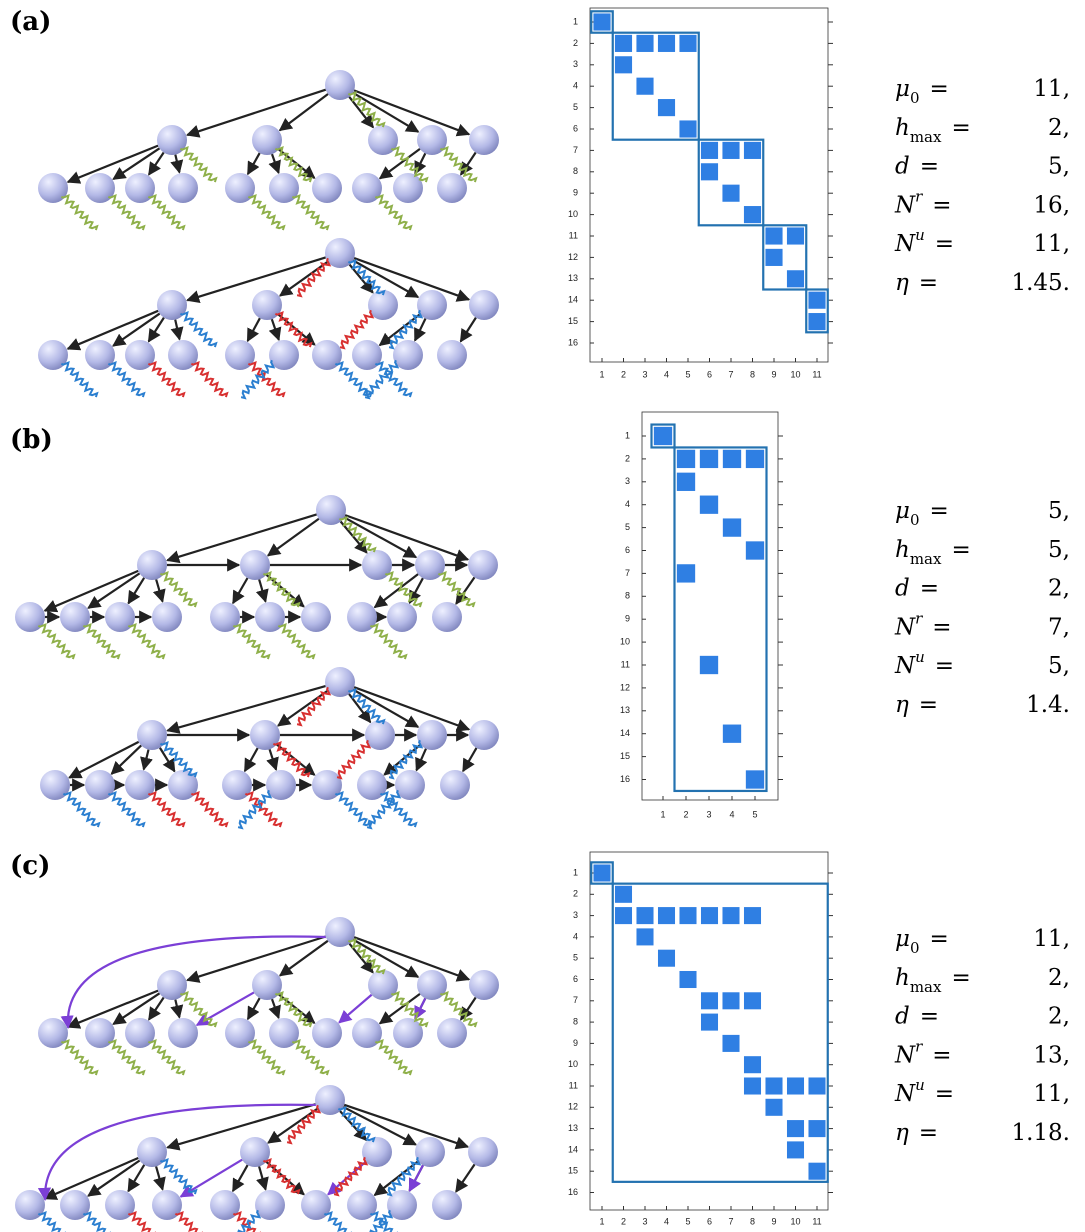 The width and height of the screenshot is (1085, 1232). Describe the element at coordinates (575, 21) in the screenshot. I see `row-tick-label: 1` at that location.